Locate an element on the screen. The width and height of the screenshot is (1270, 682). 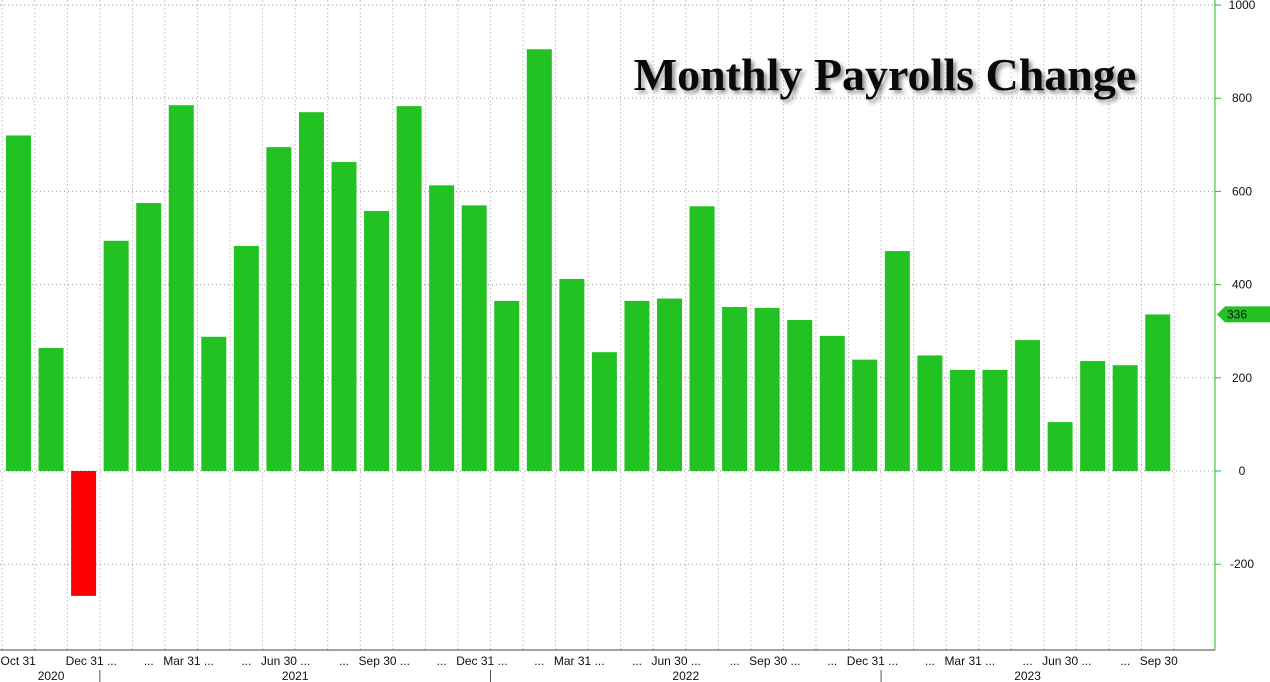
x-year-label: 2023 is located at coordinates (1027, 675).